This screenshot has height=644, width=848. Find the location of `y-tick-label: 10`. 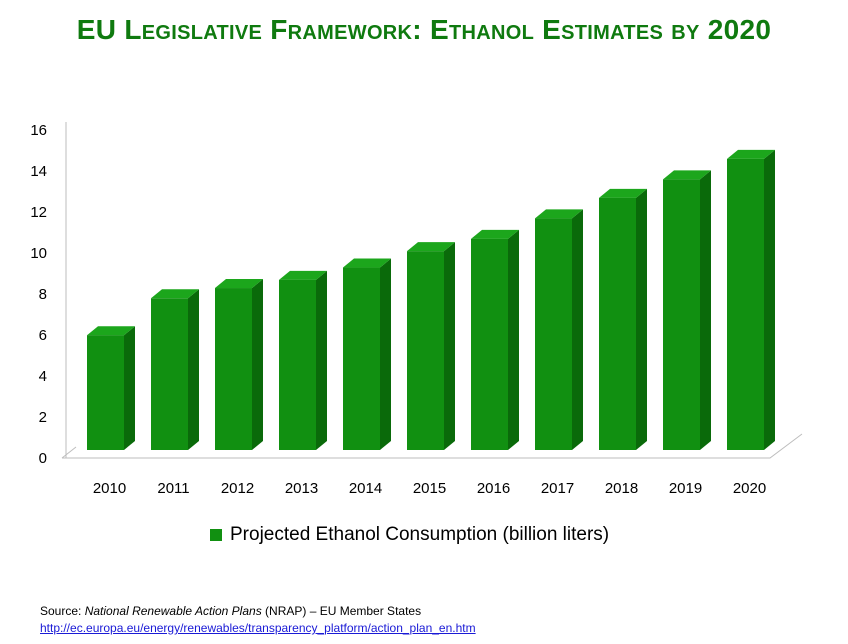

y-tick-label: 10 is located at coordinates (38, 253).